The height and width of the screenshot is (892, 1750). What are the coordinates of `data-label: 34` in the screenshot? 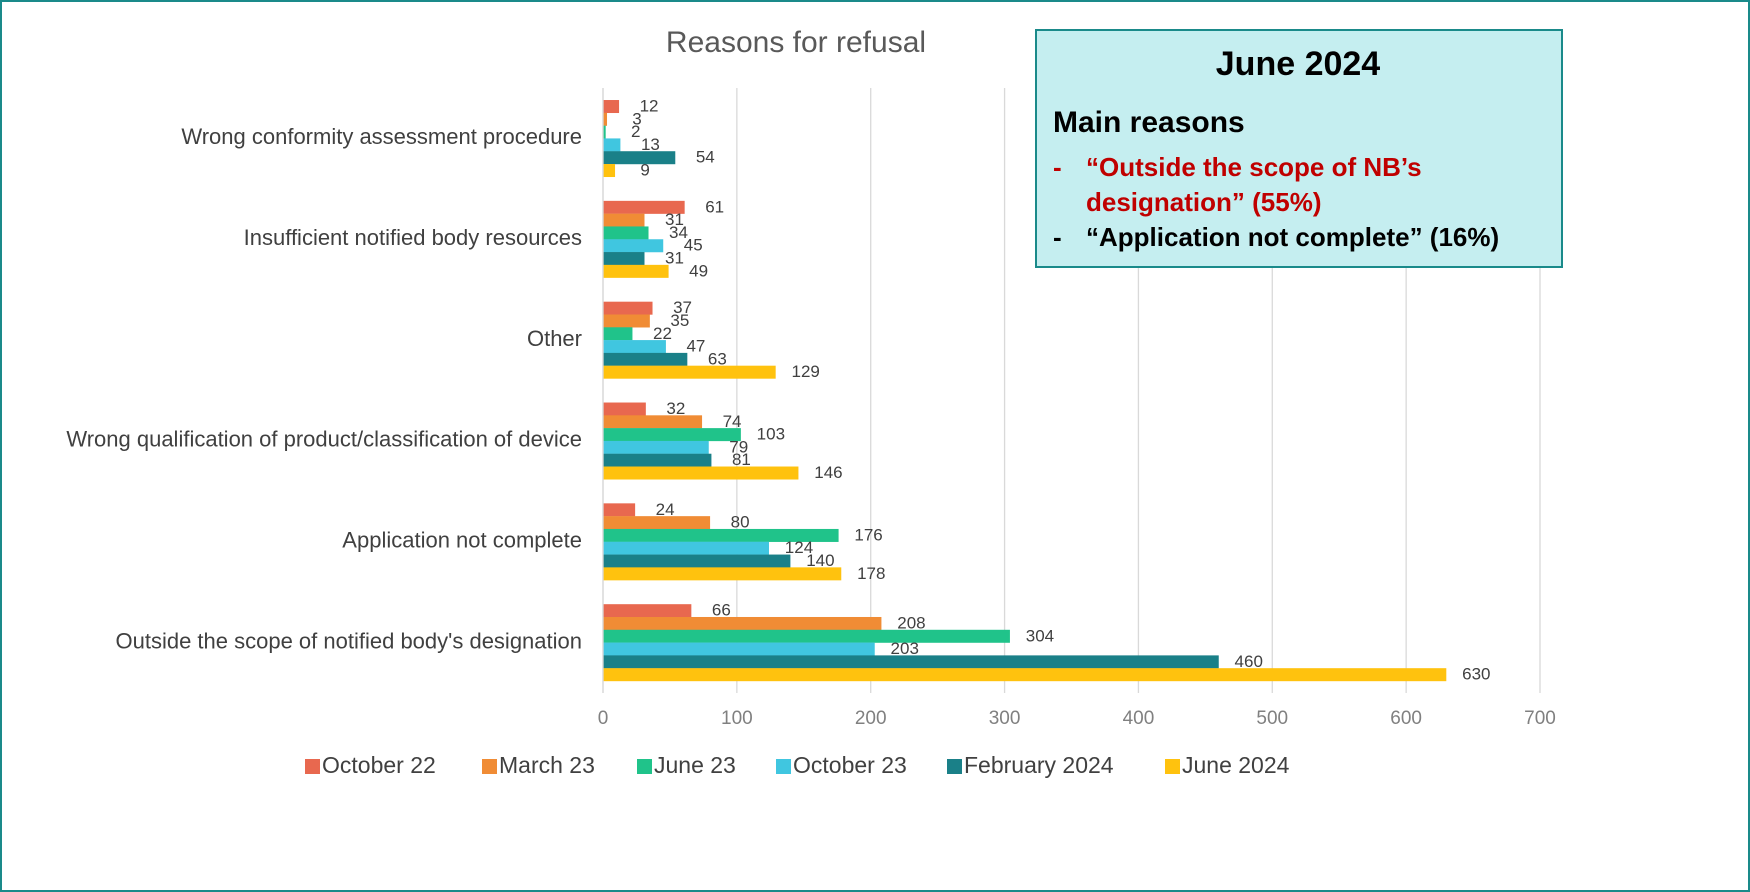 It's located at (678, 232).